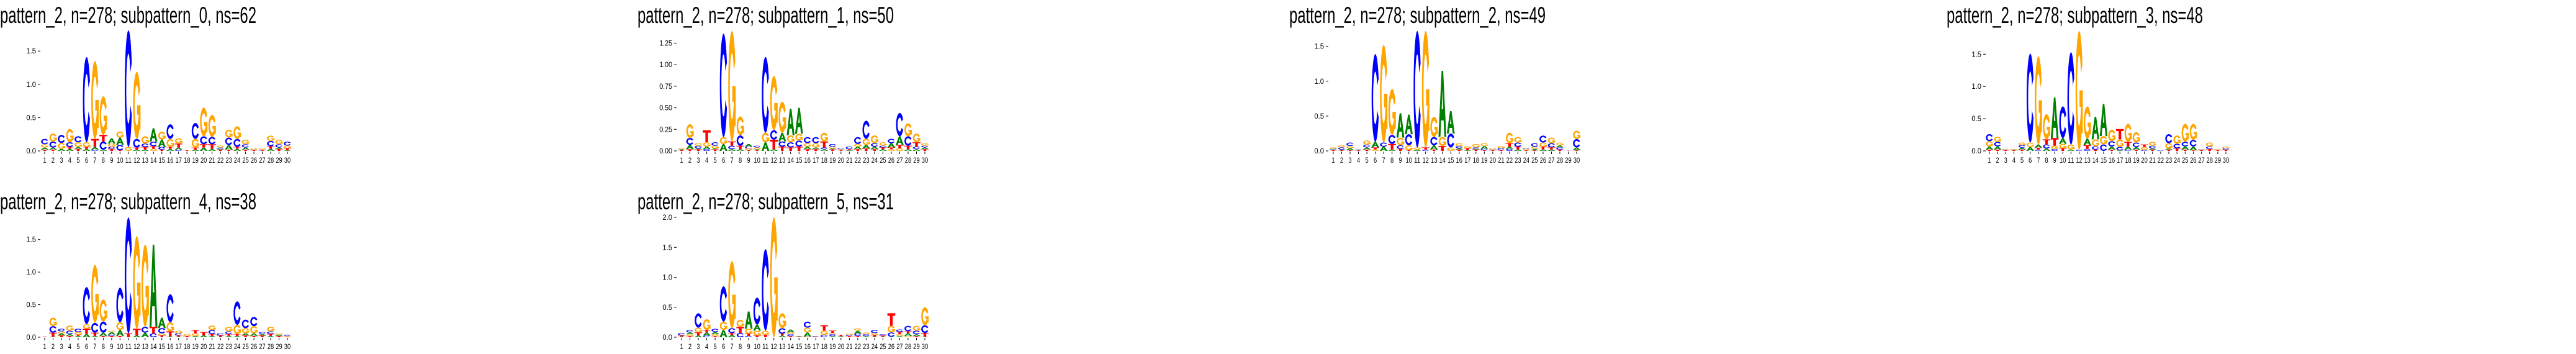 The height and width of the screenshot is (354, 2576). Describe the element at coordinates (916, 346) in the screenshot. I see `x-tick-label: 29` at that location.